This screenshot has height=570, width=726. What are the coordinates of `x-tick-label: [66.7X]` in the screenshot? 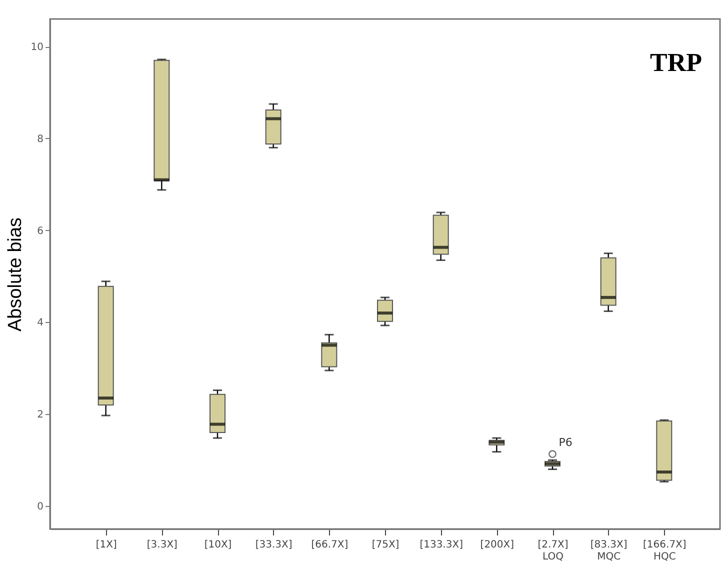 It's located at (329, 545).